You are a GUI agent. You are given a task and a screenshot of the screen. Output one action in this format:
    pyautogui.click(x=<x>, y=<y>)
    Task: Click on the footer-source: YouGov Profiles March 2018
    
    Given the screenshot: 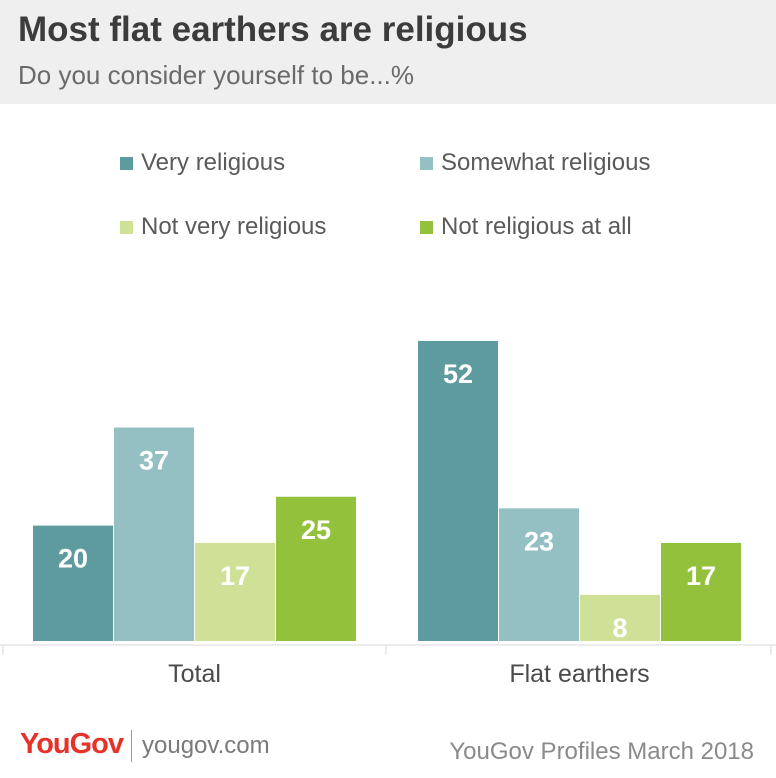 What is the action you would take?
    pyautogui.click(x=601, y=751)
    